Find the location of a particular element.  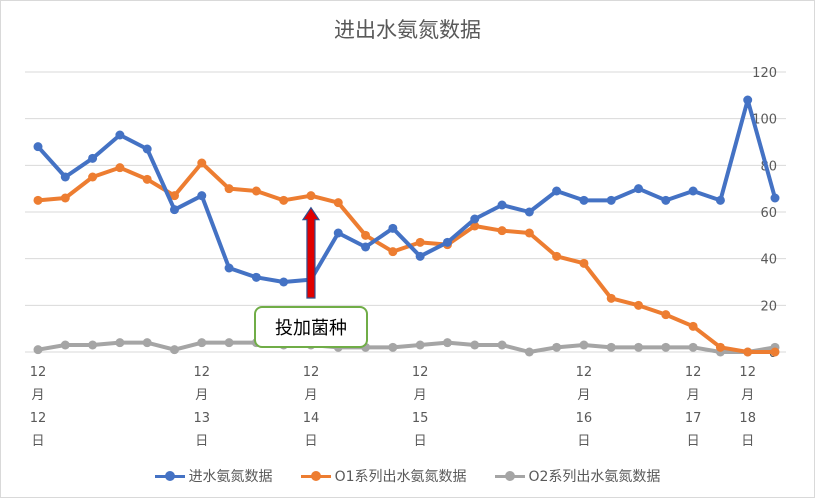

y-tick-40: 40 is located at coordinates (768, 260).